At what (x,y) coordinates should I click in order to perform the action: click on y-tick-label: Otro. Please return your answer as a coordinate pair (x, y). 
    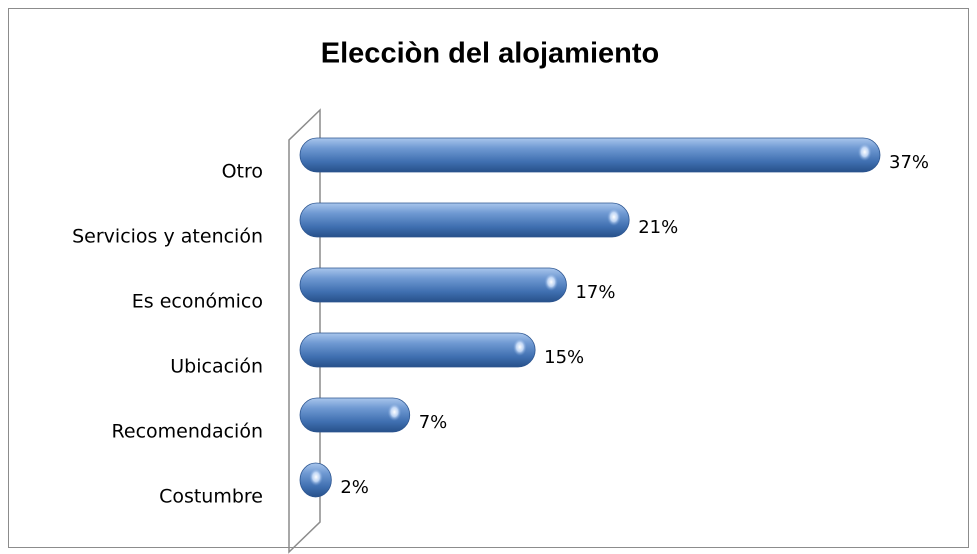
    Looking at the image, I should click on (242, 172).